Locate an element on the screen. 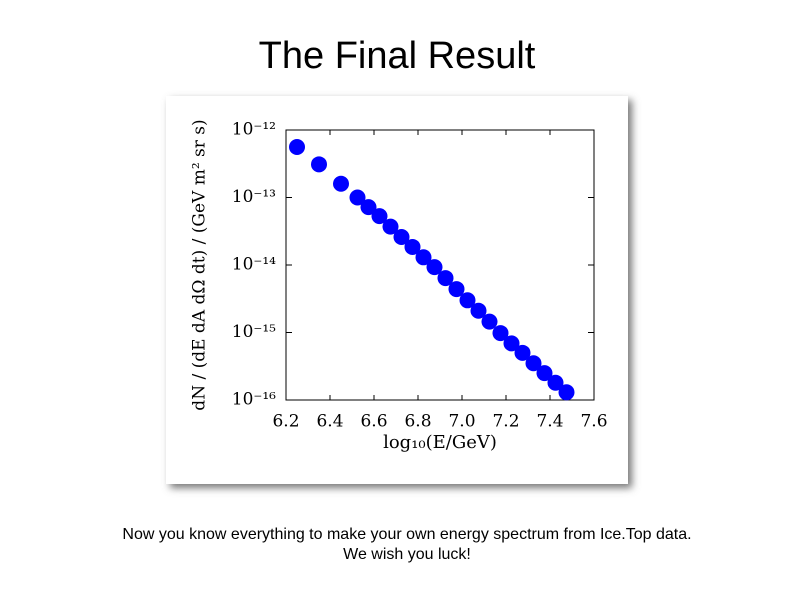 The height and width of the screenshot is (600, 794). caption: We wish you luck! is located at coordinates (407, 554).